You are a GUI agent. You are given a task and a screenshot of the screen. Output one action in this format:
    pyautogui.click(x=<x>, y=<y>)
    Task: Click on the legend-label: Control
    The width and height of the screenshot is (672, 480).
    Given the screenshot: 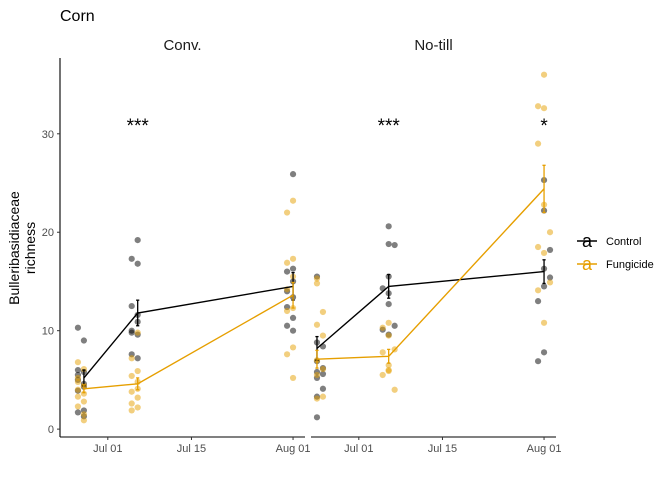 What is the action you would take?
    pyautogui.click(x=623, y=242)
    